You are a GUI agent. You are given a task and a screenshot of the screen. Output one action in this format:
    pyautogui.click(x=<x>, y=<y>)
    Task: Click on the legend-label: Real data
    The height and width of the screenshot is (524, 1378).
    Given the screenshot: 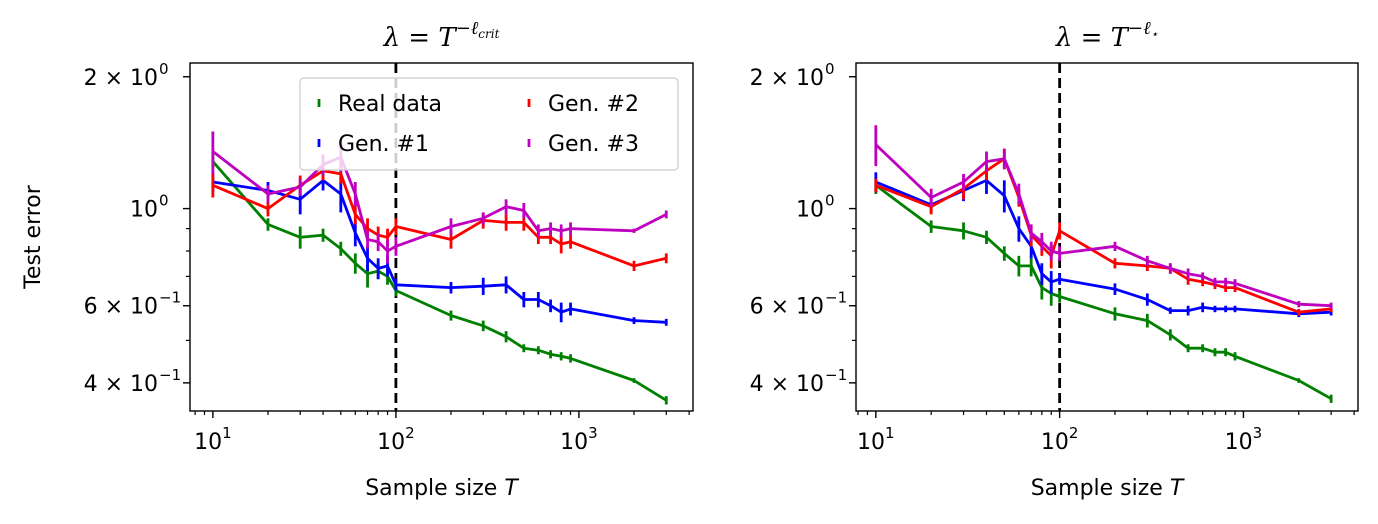 What is the action you would take?
    pyautogui.click(x=390, y=104)
    